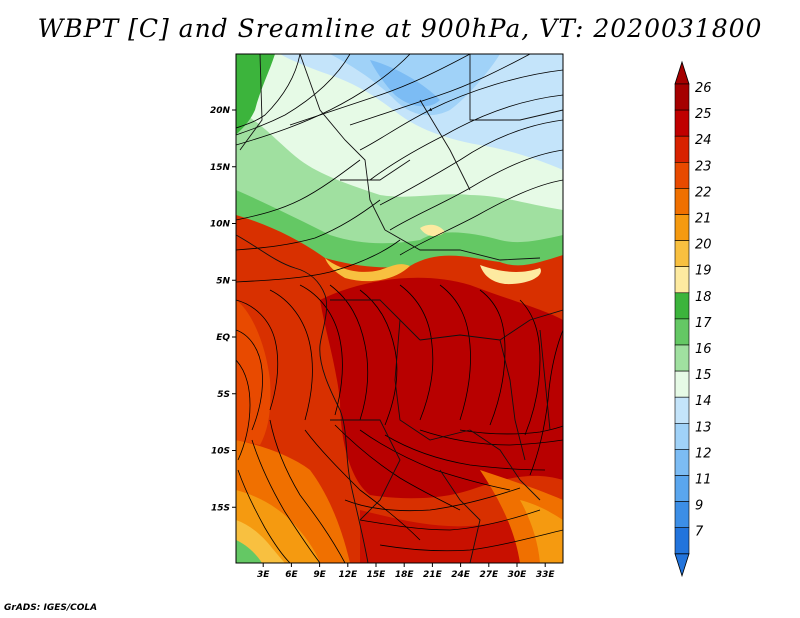 Image resolution: width=800 pixels, height=618 pixels. I want to click on lon-tick-label: 15E, so click(377, 575).